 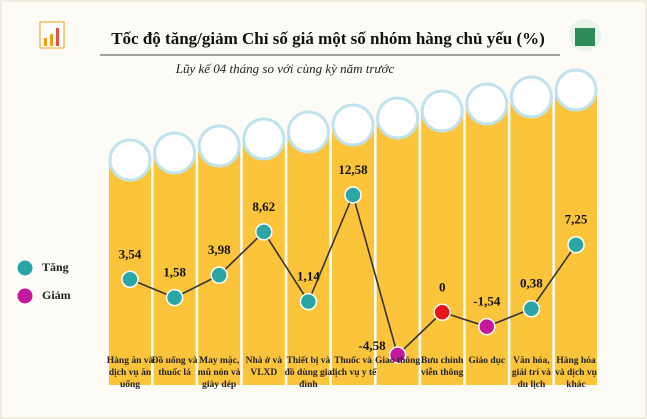 What do you see at coordinates (219, 373) in the screenshot?
I see `category-label: May mặc, mũ nón và giày dép` at bounding box center [219, 373].